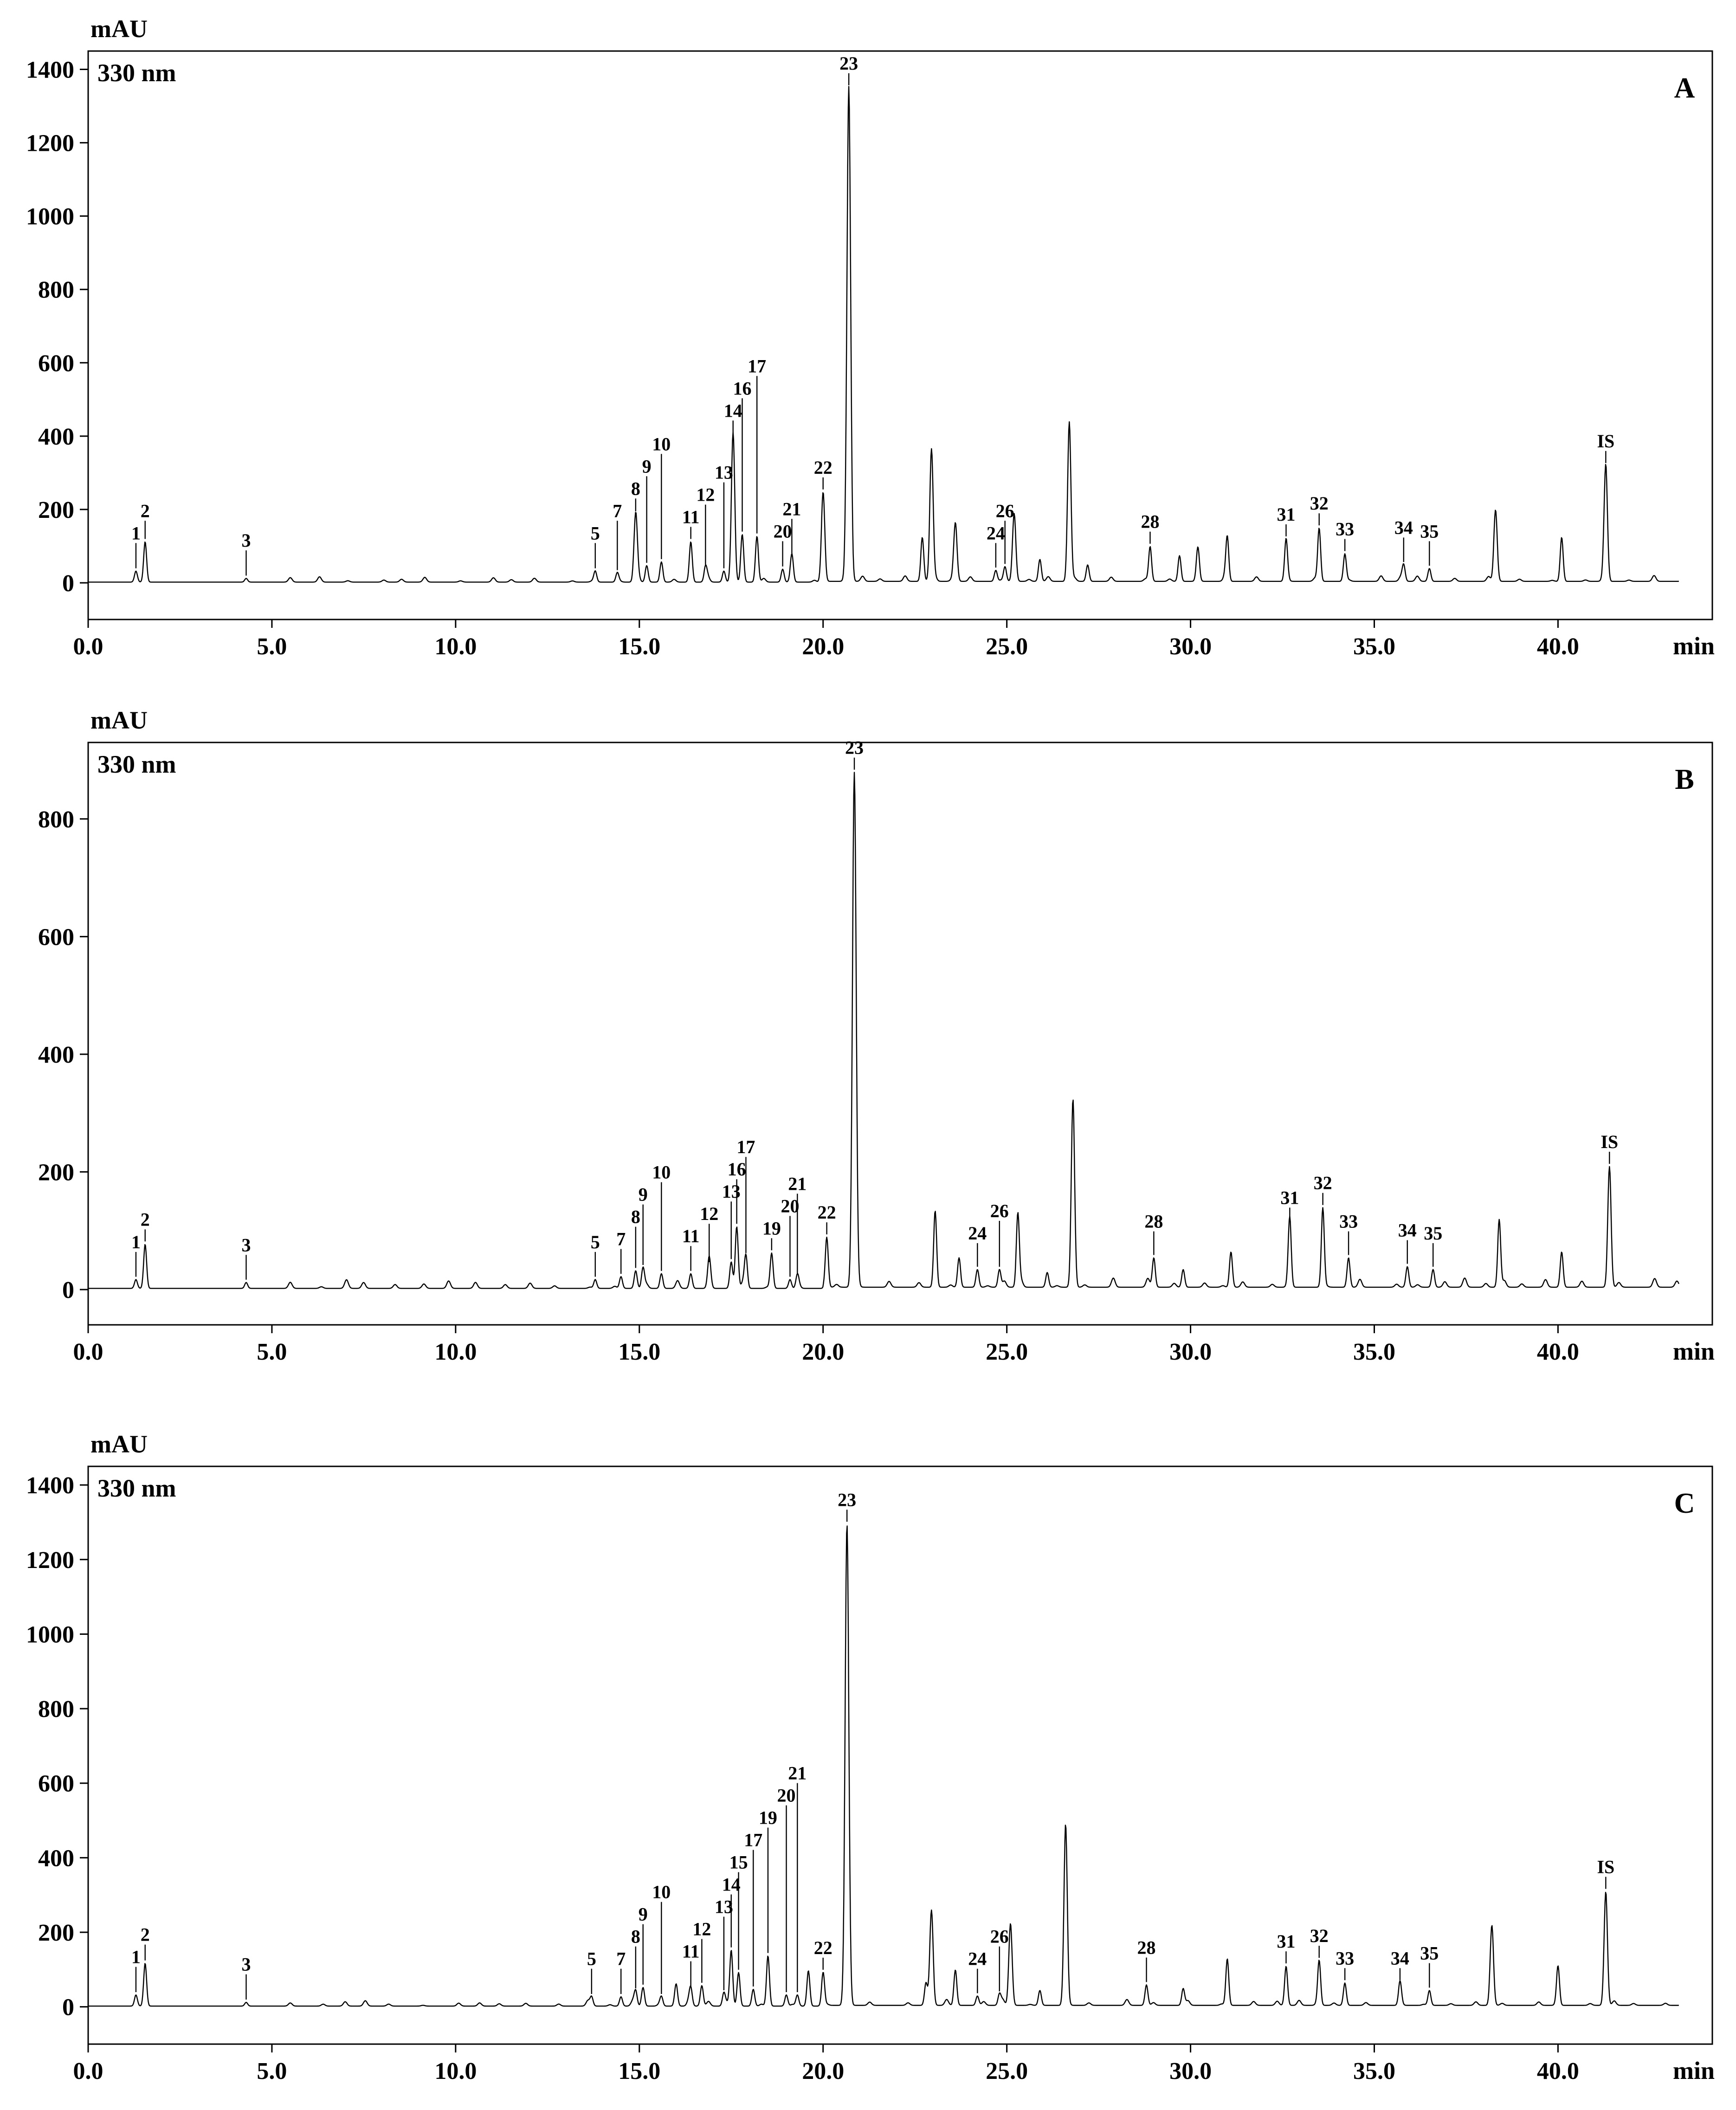 The width and height of the screenshot is (1736, 2110). I want to click on x-tick-label: 35.0, so click(1374, 646).